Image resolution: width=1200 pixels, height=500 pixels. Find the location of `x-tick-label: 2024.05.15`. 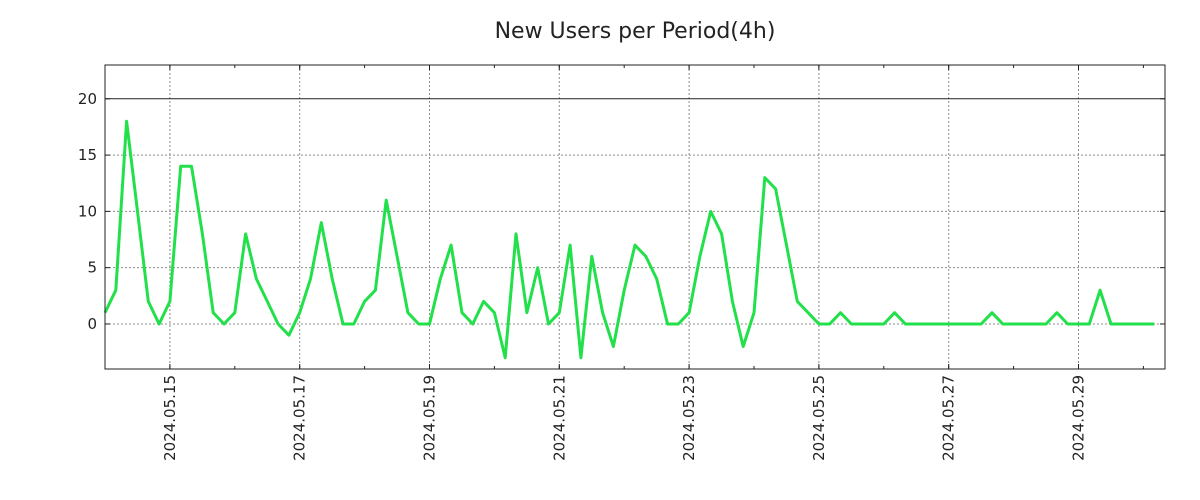

x-tick-label: 2024.05.15 is located at coordinates (170, 418).